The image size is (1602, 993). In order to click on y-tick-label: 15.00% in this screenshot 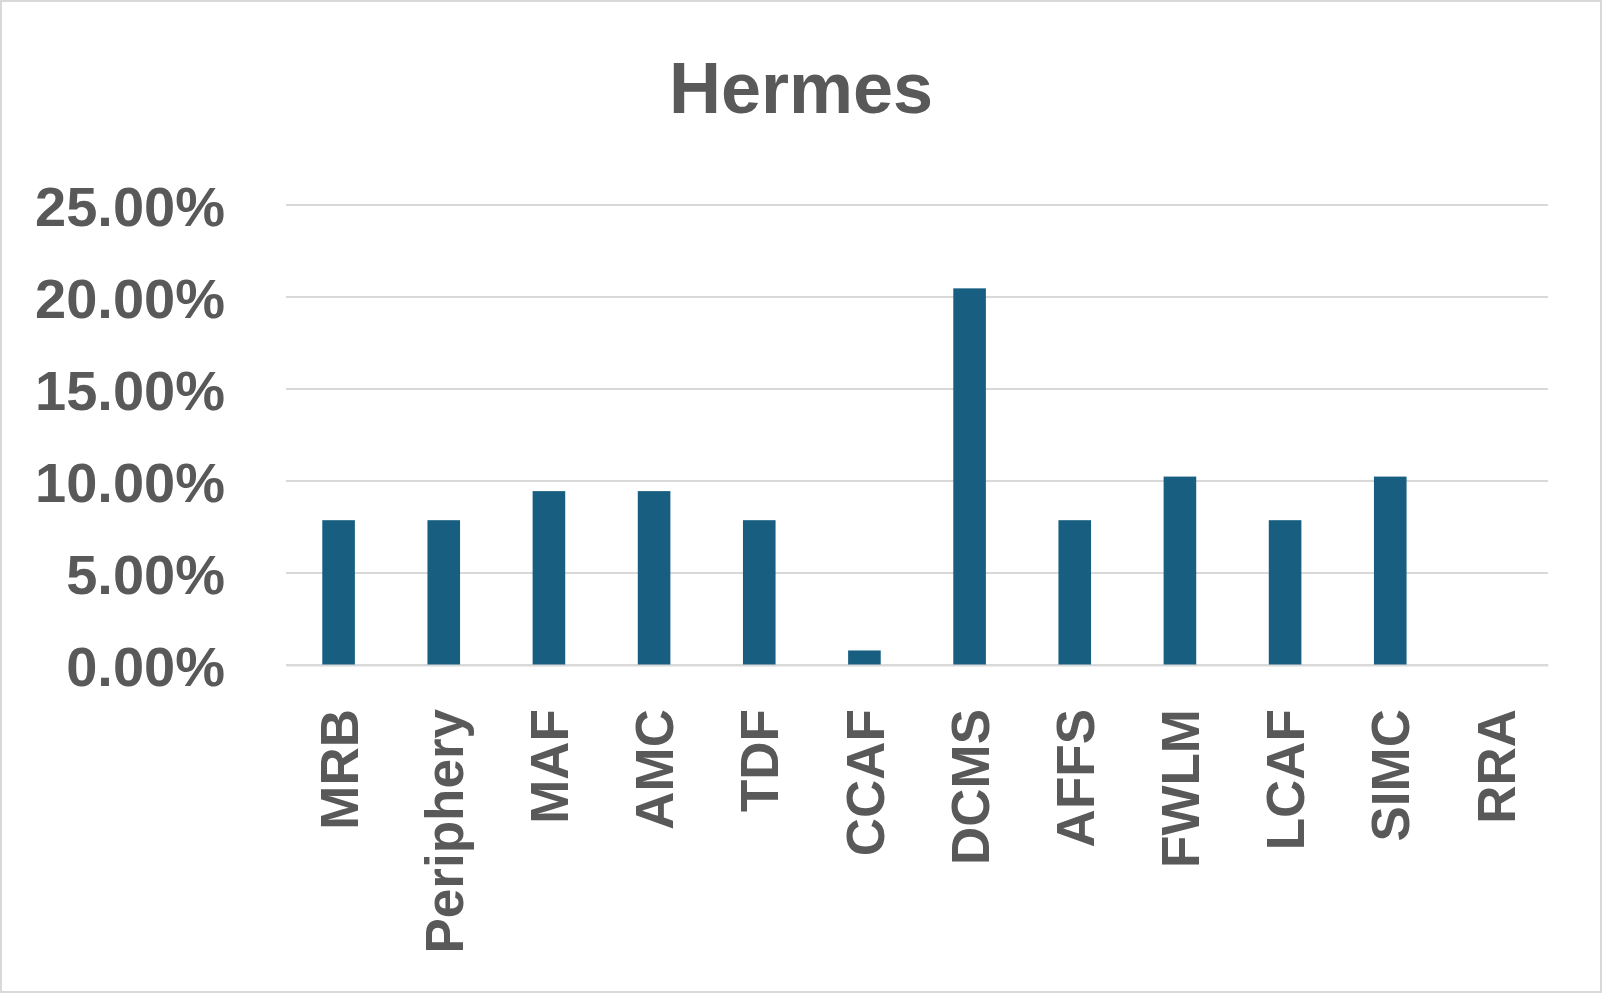, I will do `click(130, 390)`.